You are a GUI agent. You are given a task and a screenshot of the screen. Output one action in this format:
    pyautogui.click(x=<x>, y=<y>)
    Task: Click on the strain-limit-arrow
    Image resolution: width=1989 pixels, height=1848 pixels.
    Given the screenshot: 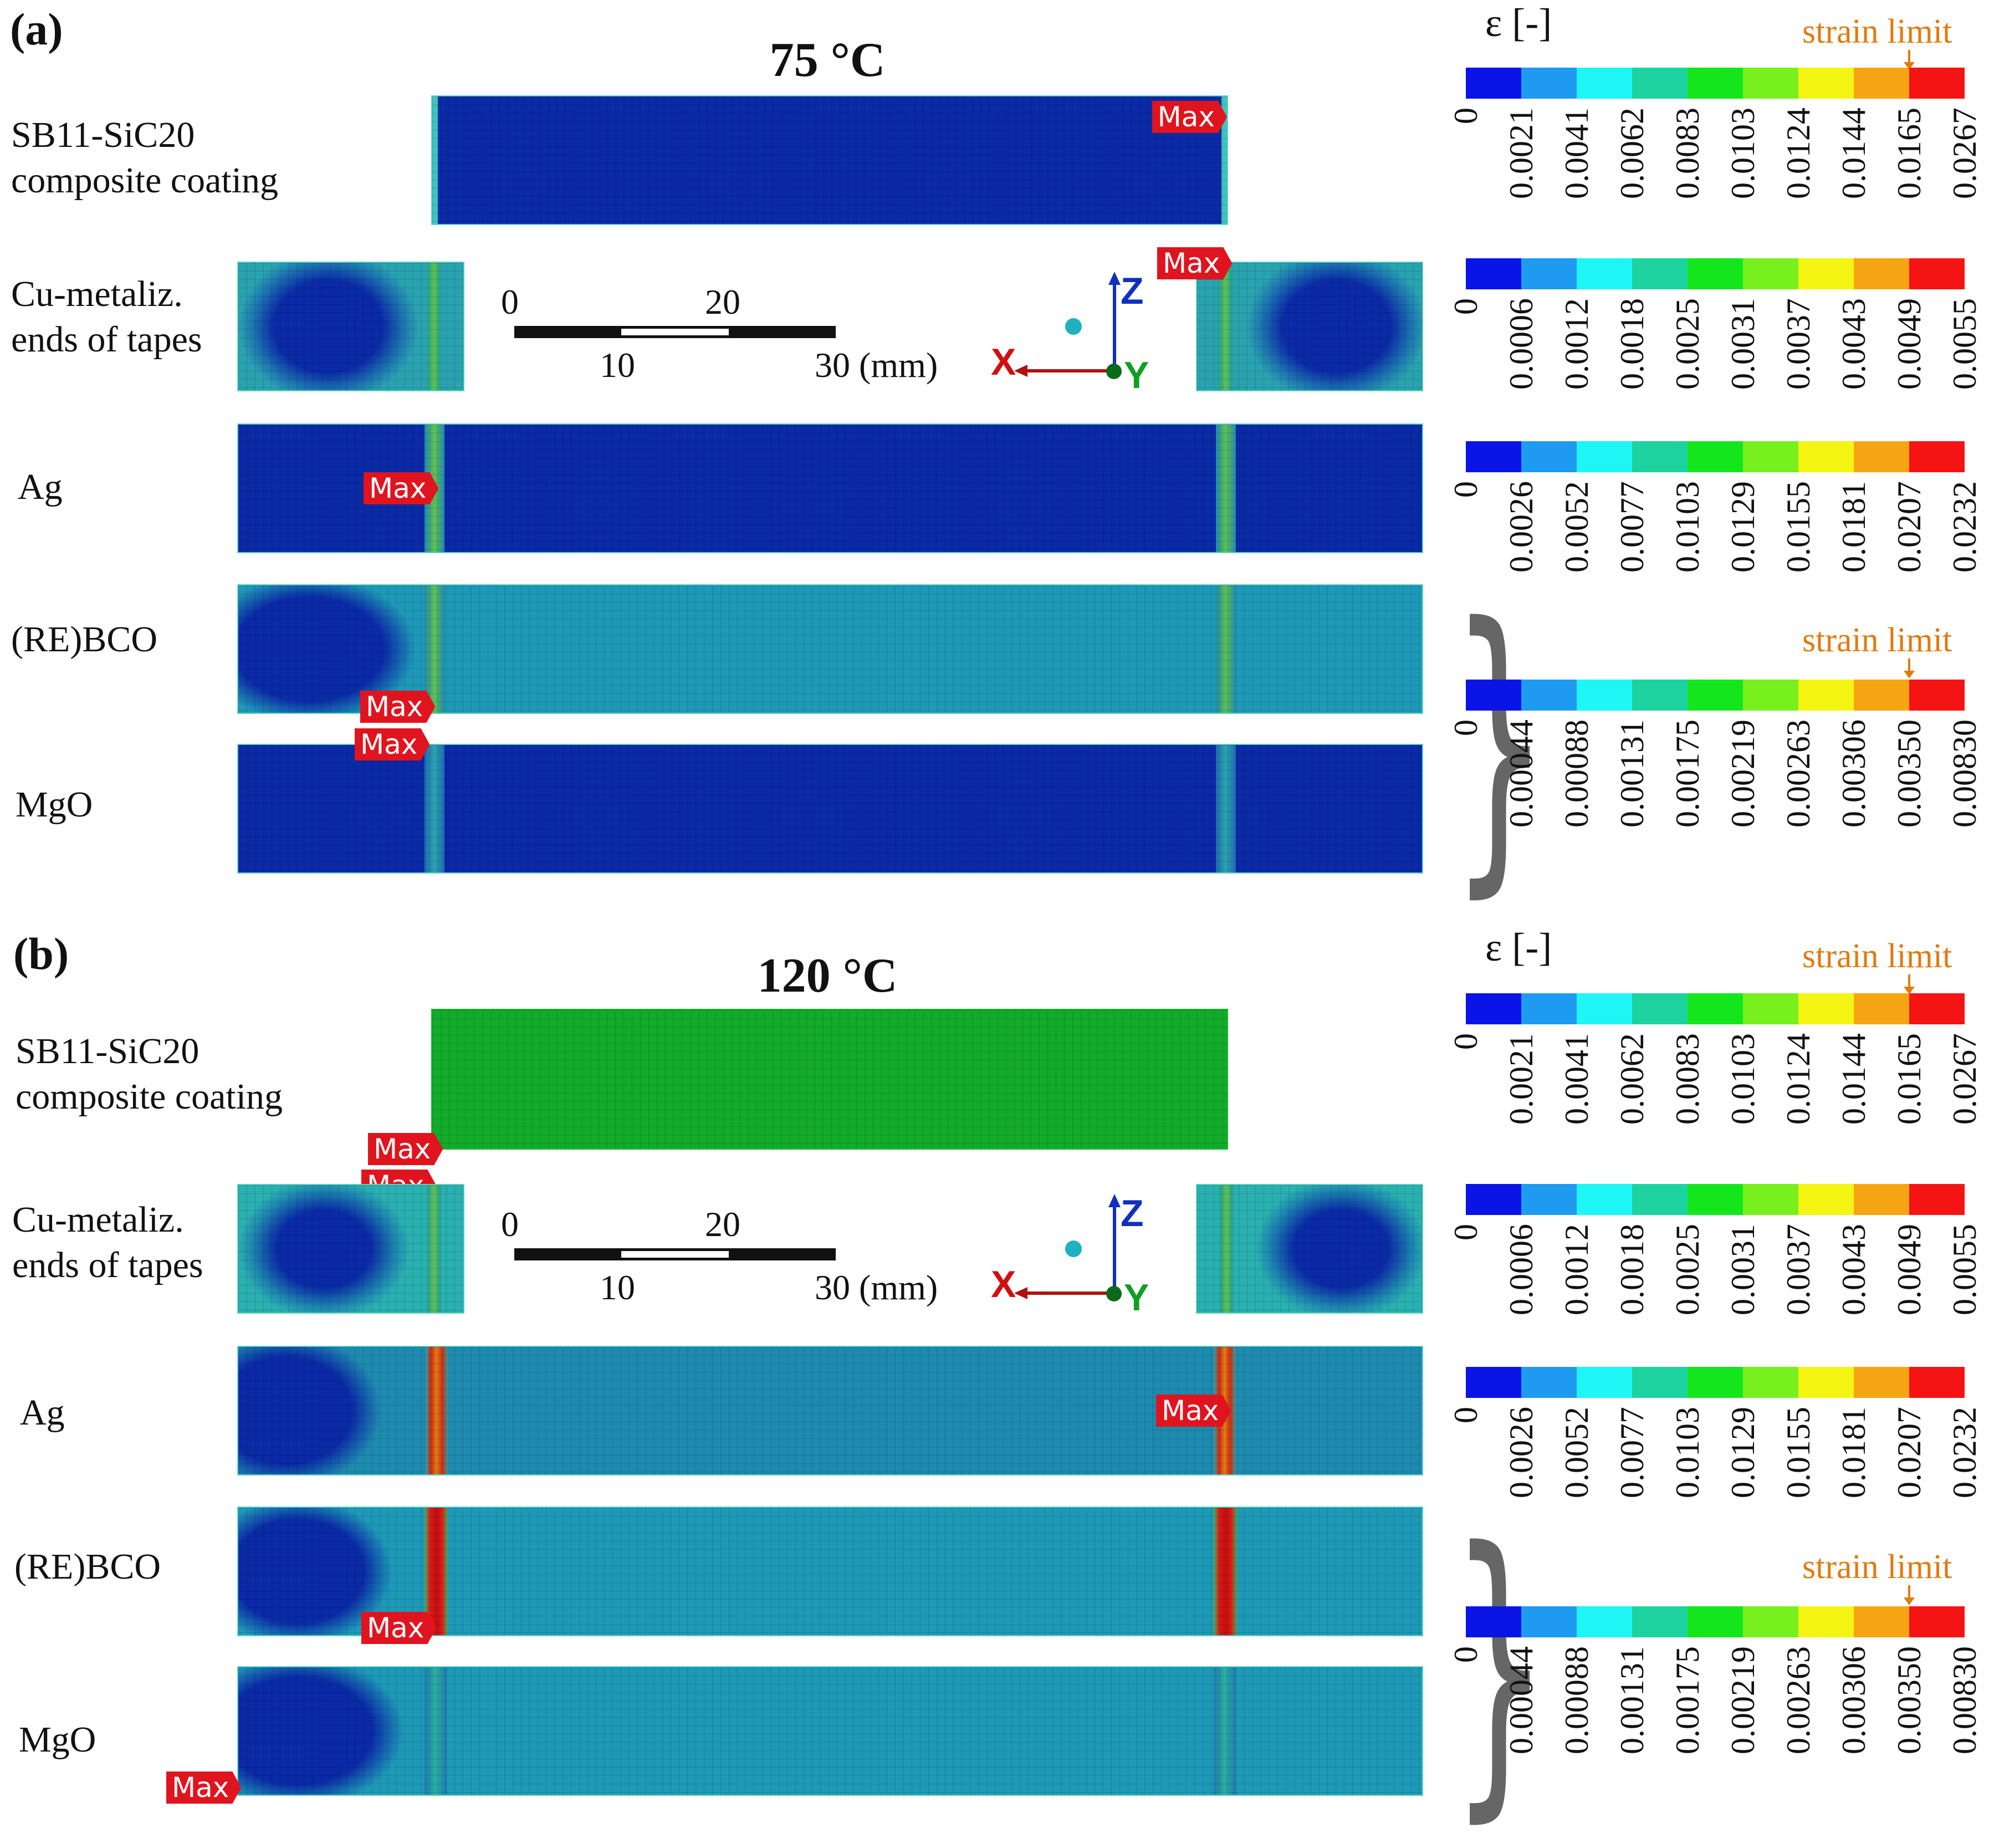 What is the action you would take?
    pyautogui.click(x=1909, y=1595)
    